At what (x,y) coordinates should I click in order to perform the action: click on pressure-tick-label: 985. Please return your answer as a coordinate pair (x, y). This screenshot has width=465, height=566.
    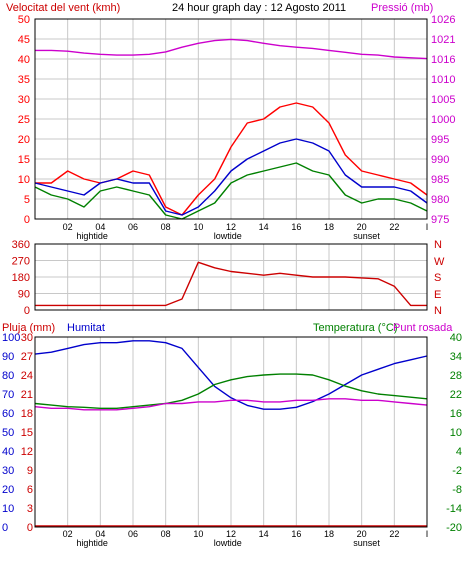
    Looking at the image, I should click on (440, 180).